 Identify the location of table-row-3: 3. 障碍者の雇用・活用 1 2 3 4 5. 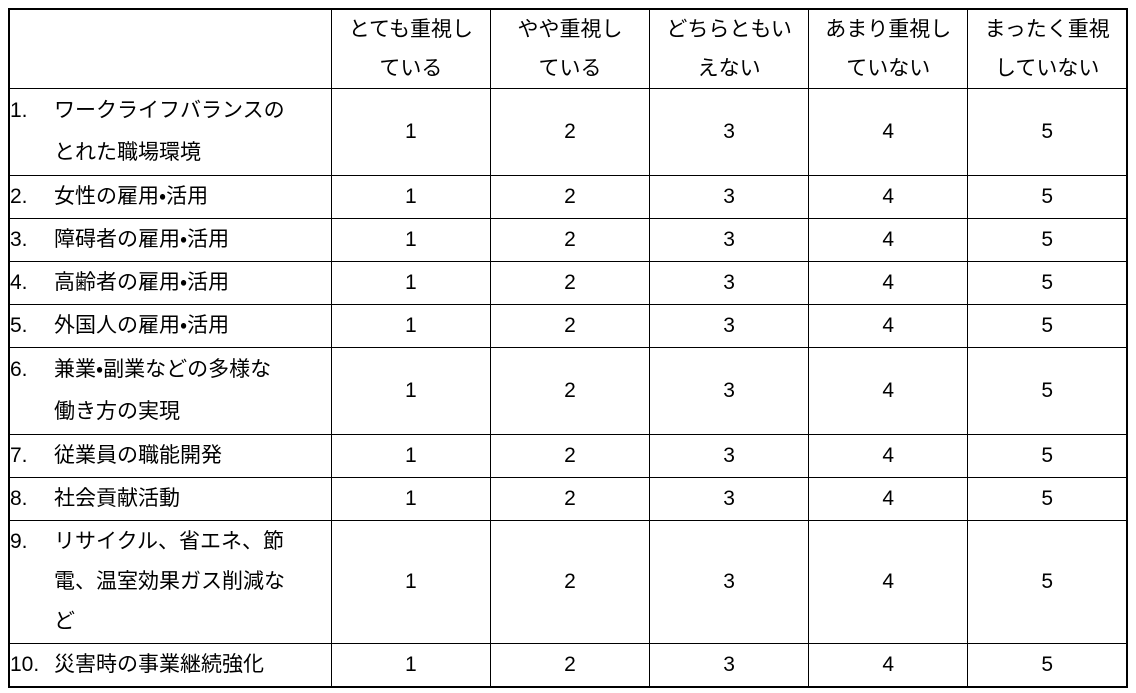
(568, 240).